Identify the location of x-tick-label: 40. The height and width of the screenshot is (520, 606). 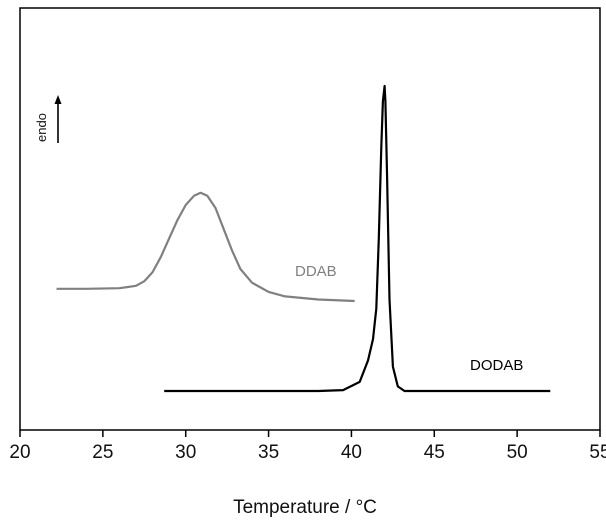
(351, 452).